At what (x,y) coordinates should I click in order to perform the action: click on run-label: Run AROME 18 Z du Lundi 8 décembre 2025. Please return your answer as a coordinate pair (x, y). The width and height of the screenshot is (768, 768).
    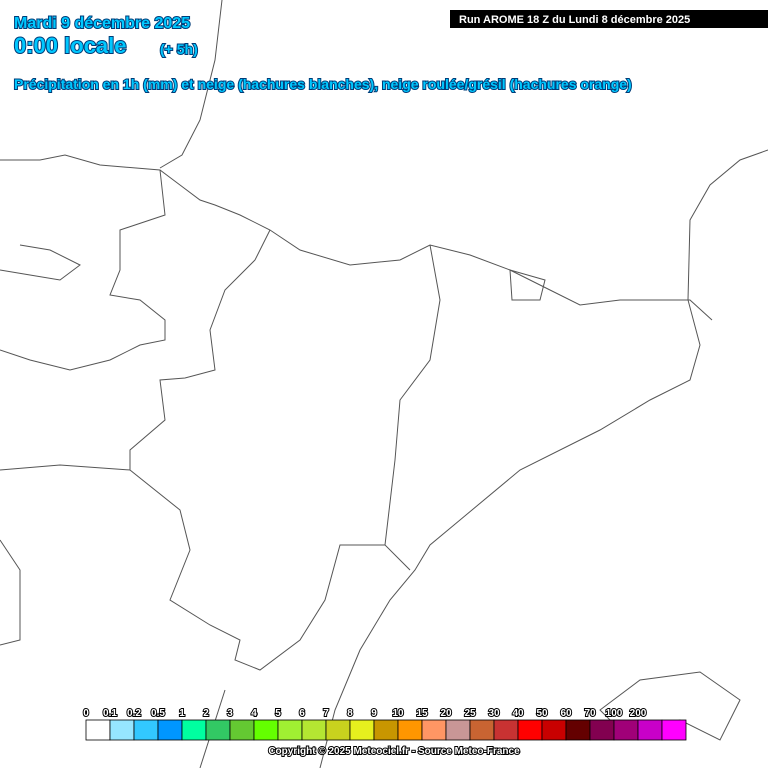
    Looking at the image, I should click on (574, 20).